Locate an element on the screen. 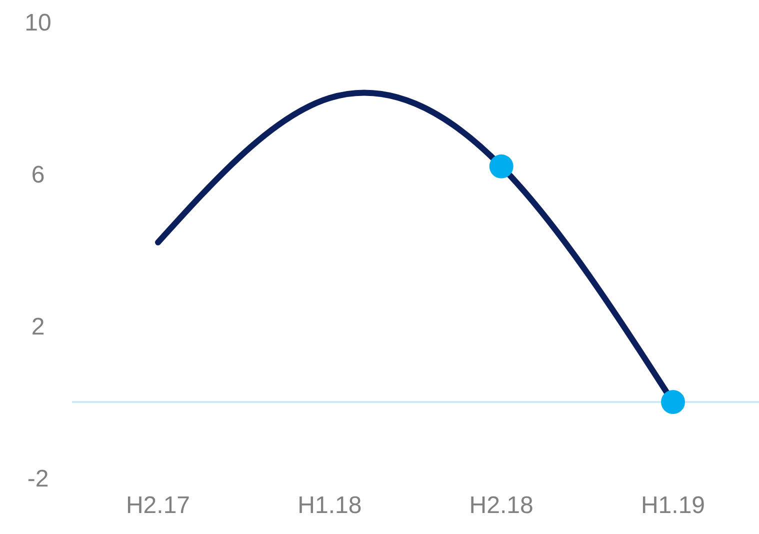 The width and height of the screenshot is (759, 534). y-tick-label: -2 is located at coordinates (38, 479).